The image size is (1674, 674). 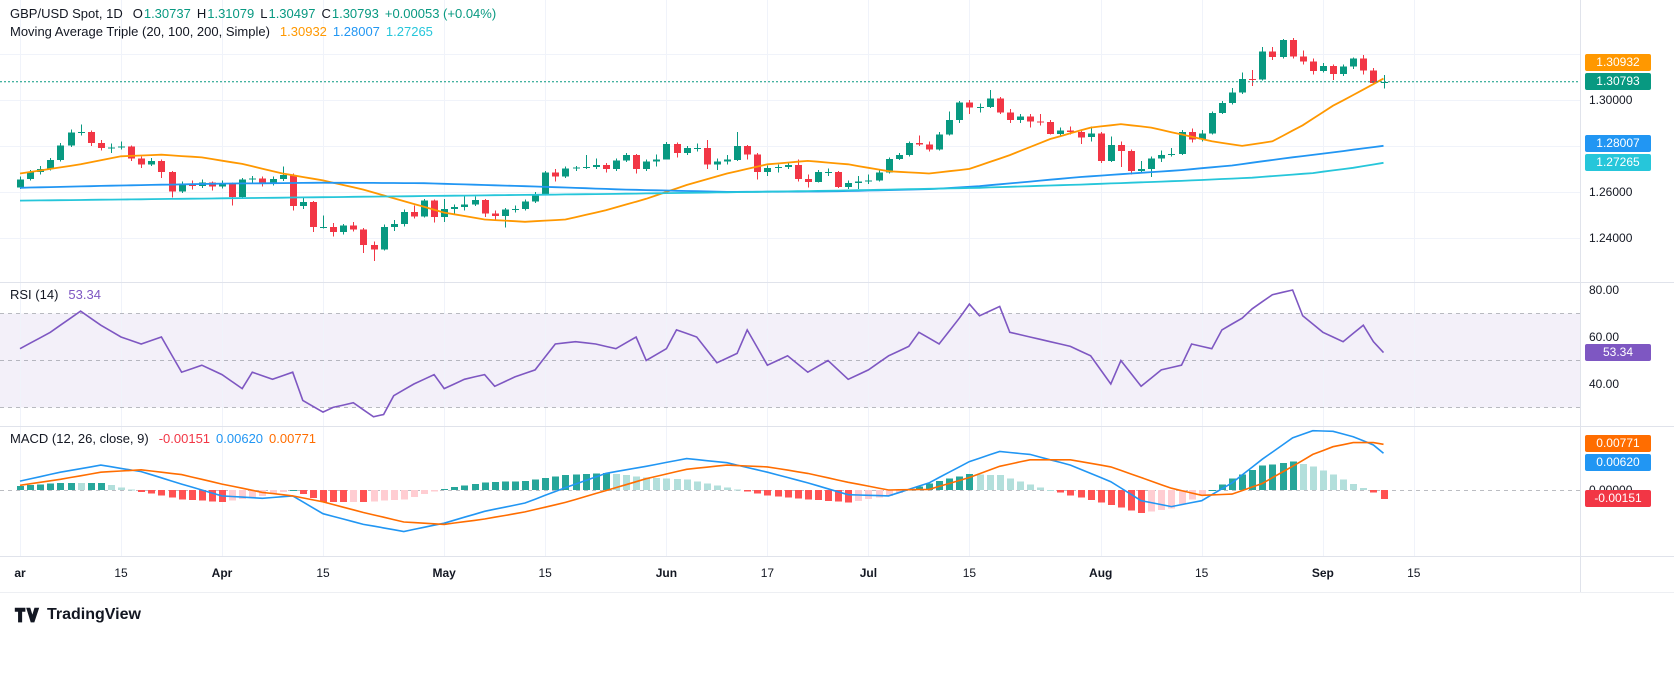 I want to click on time-axis: ar 15 Apr 15 May 15 Jun 17 Jul 15 Aug 15 Sep 15, so click(x=790, y=574).